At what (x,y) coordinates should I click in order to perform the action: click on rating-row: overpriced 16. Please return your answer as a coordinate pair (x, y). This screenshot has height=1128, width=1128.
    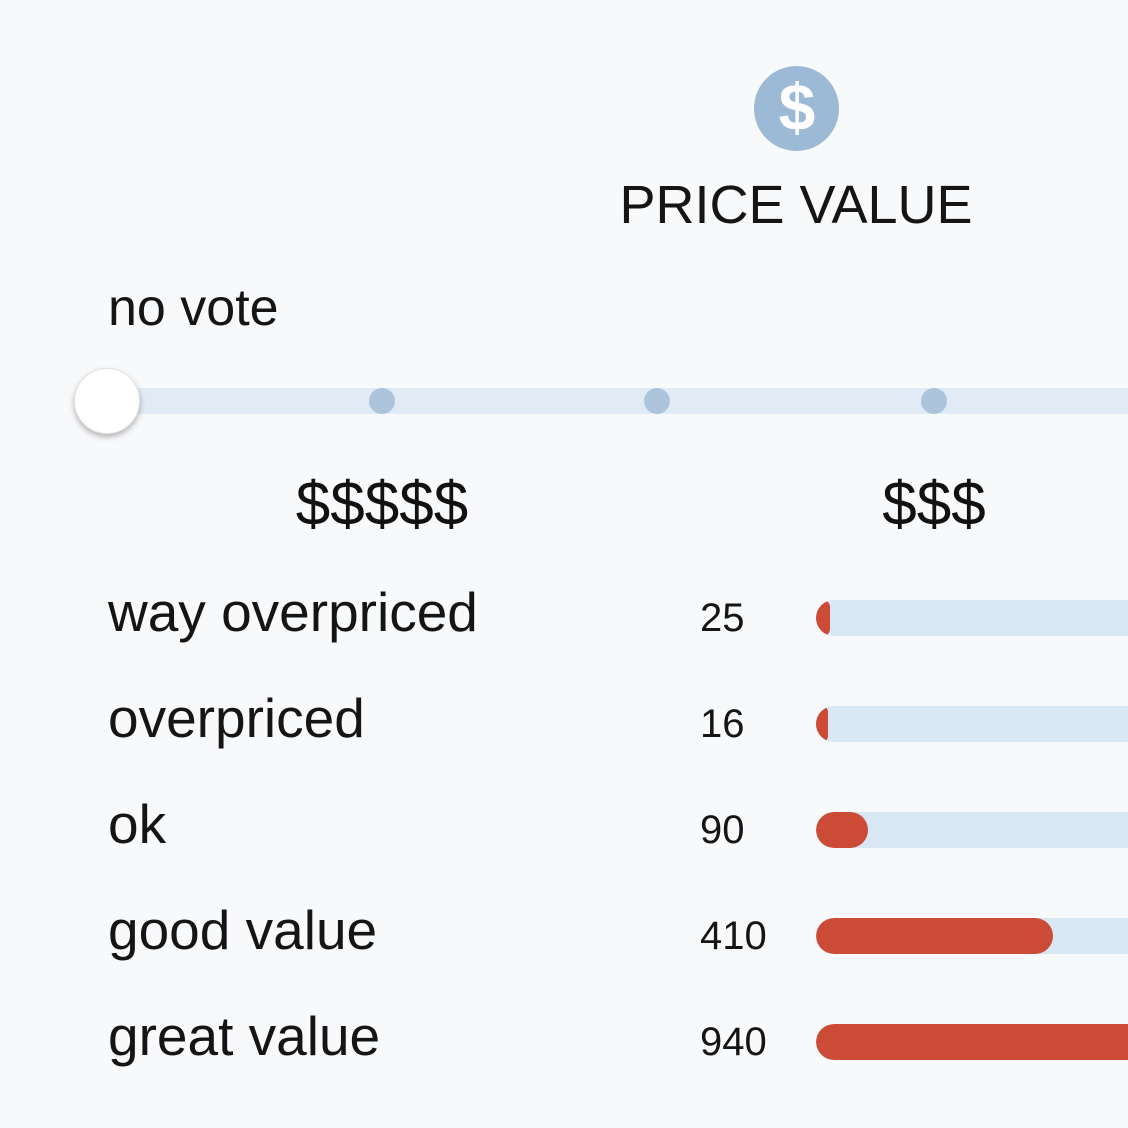
    Looking at the image, I should click on (564, 718).